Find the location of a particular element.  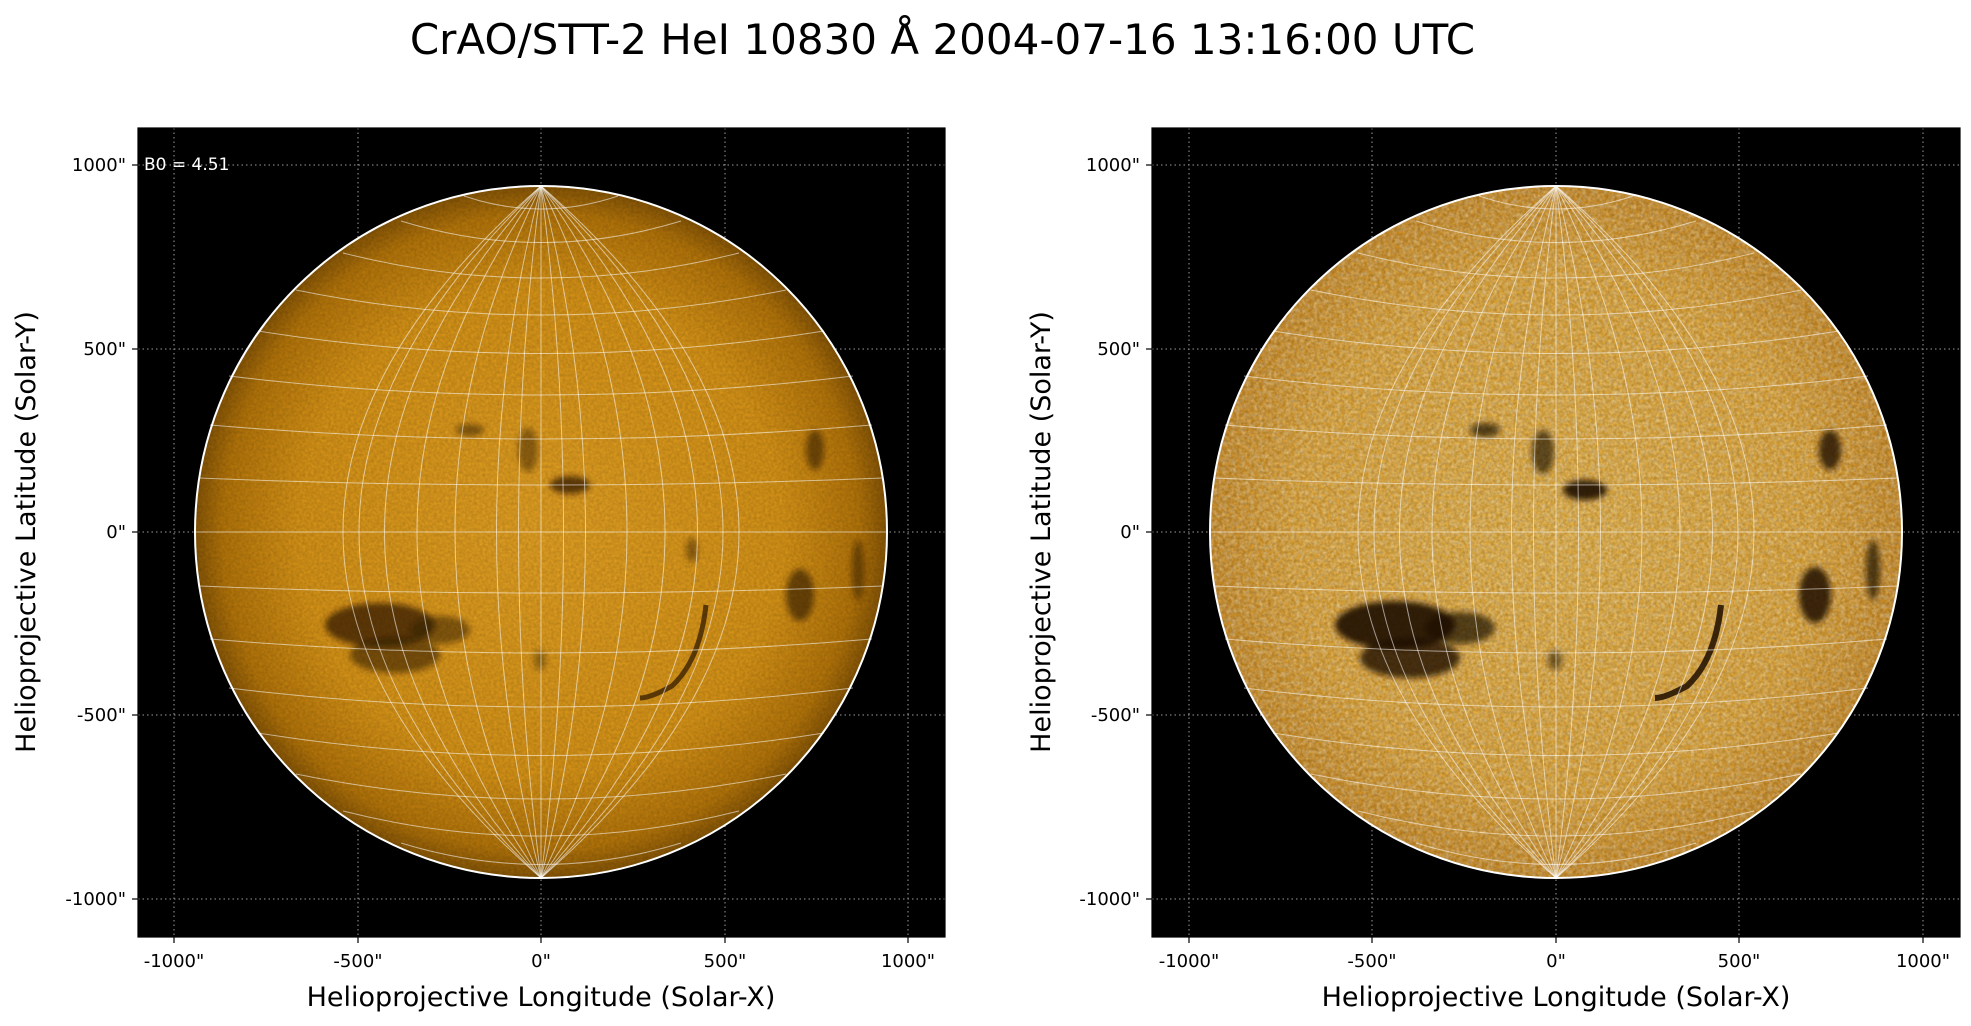

left-y-tick-labels: 1000" 500" 0" -500" -1000" is located at coordinates (95, 532).